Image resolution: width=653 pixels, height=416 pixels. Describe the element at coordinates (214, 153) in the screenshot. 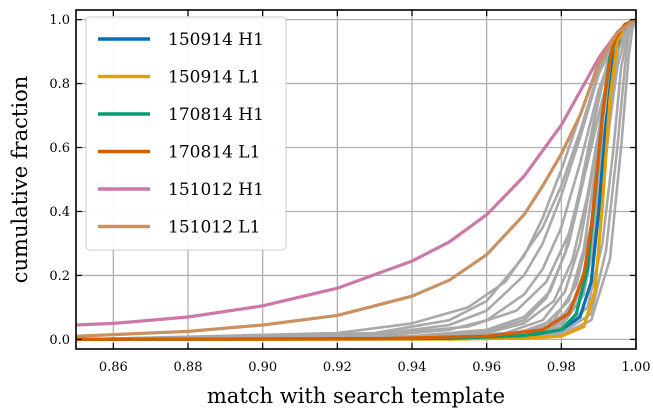

I see `legend-label: 170814 L1` at that location.